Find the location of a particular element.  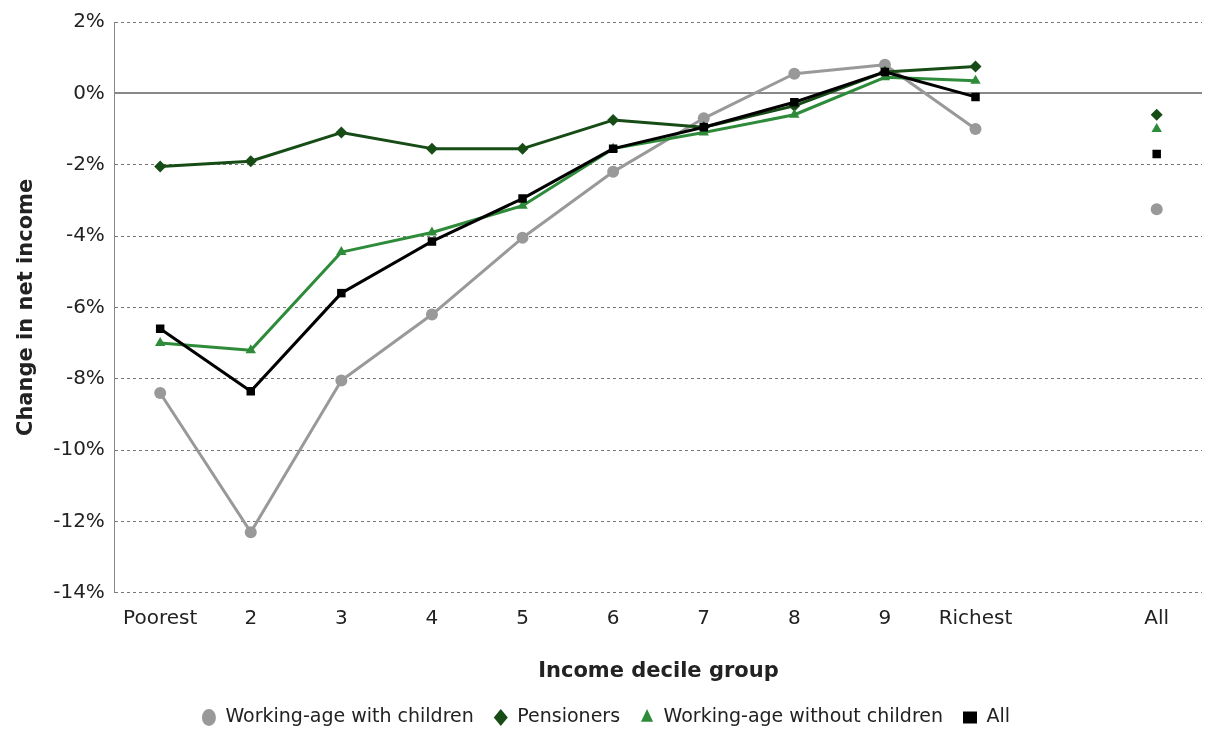

y-tick-label: -6% is located at coordinates (85, 305).